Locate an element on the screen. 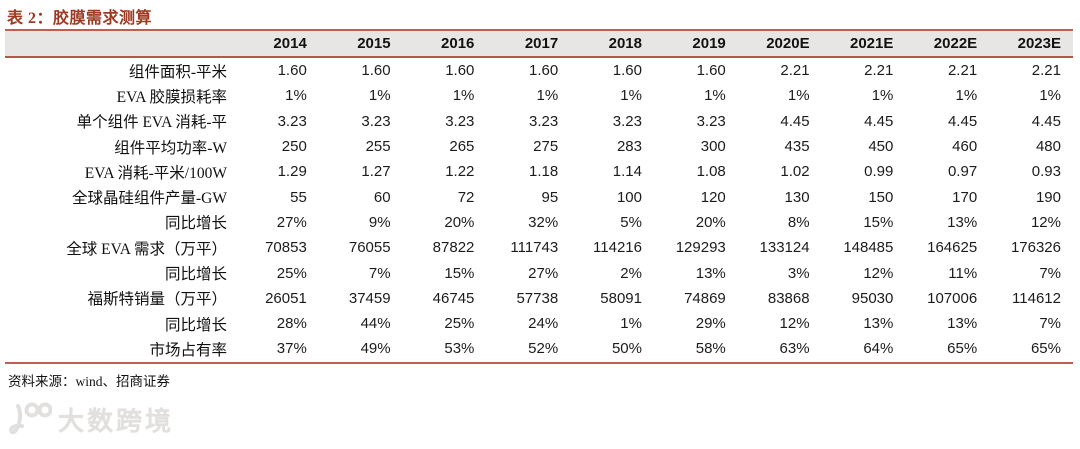 The height and width of the screenshot is (449, 1080). value-cell: 25% is located at coordinates (459, 324).